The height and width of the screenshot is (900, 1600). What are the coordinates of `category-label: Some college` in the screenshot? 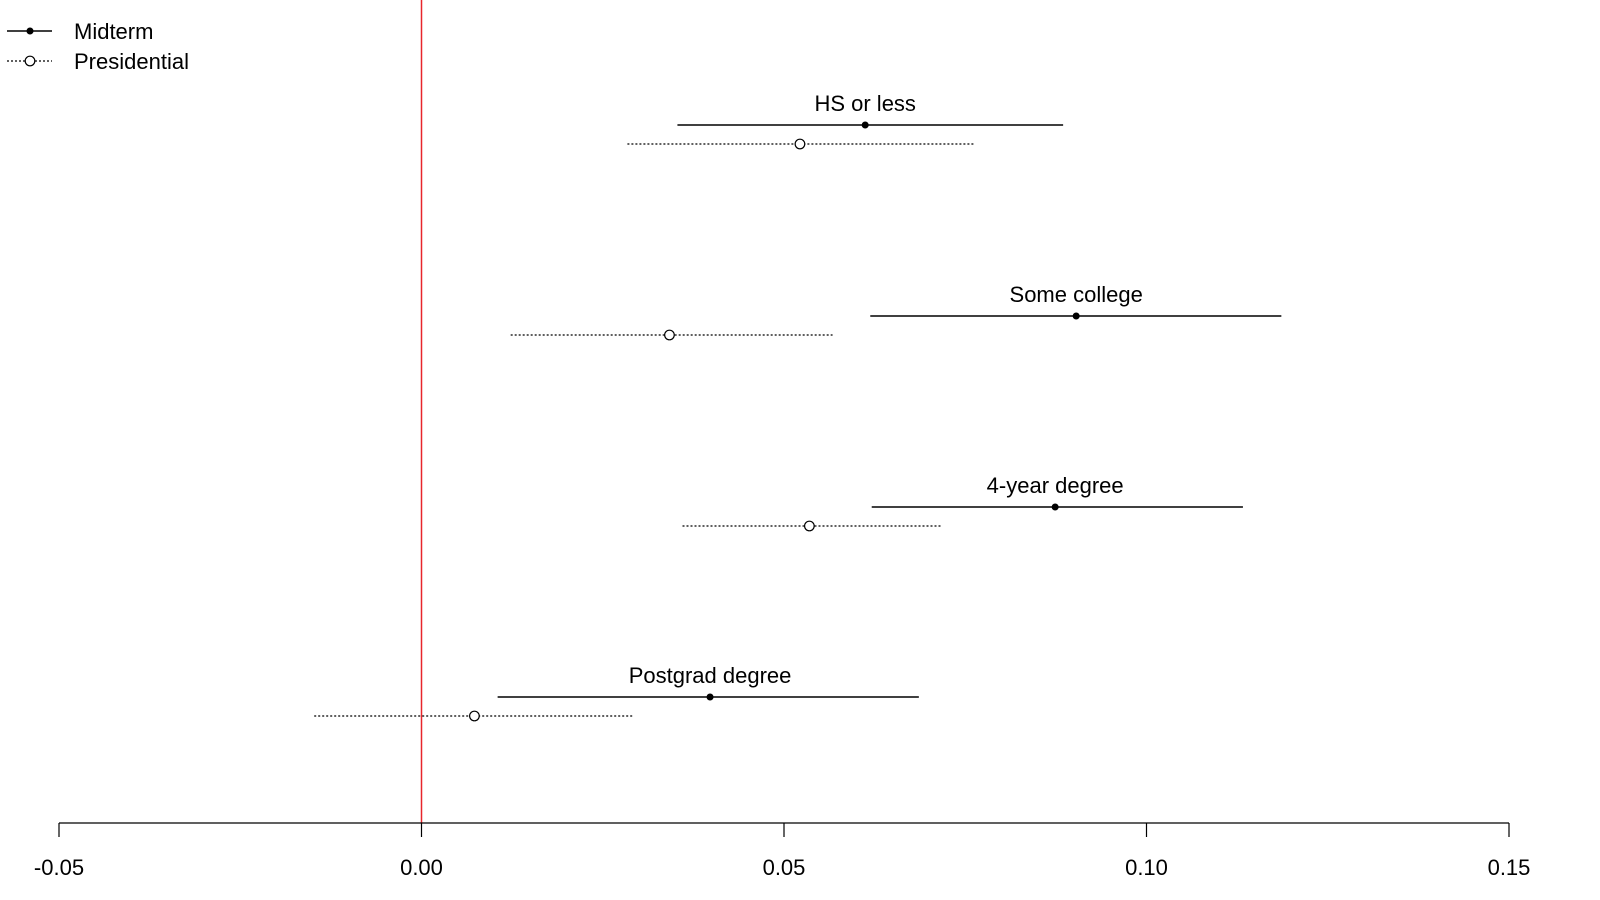 It's located at (1076, 294).